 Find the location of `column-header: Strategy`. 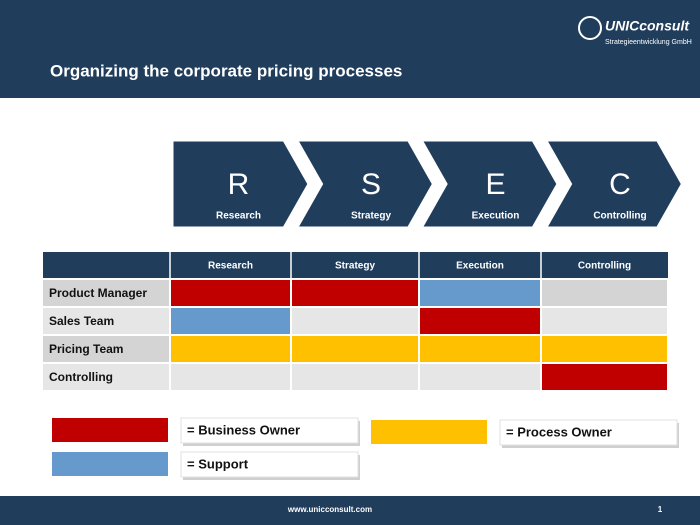

column-header: Strategy is located at coordinates (355, 266).